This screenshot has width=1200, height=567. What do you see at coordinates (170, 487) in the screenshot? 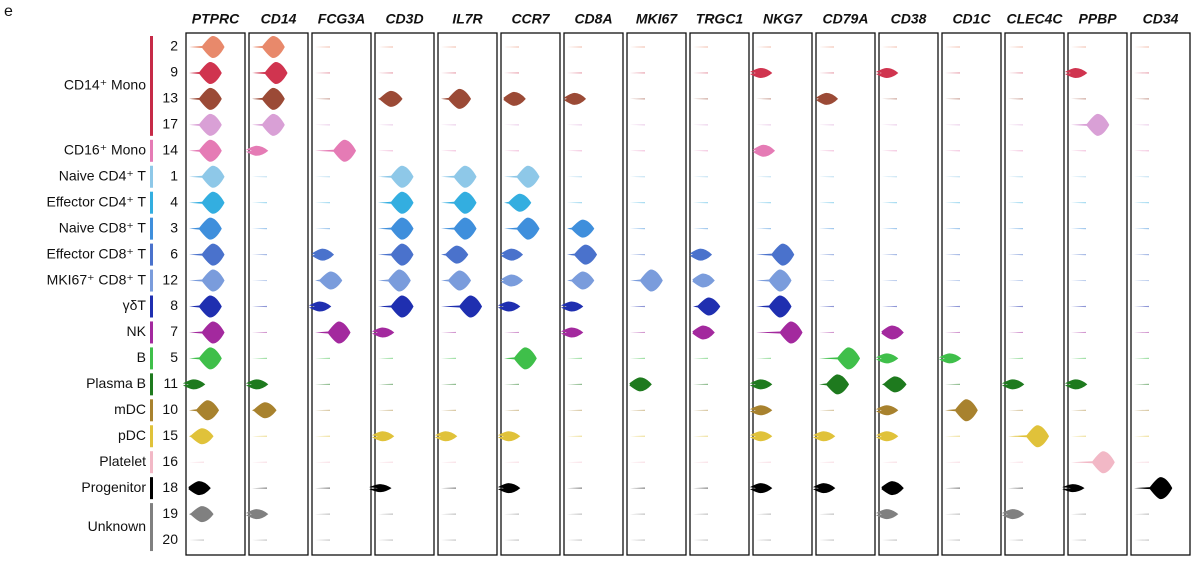
I see `cluster-id: 18` at bounding box center [170, 487].